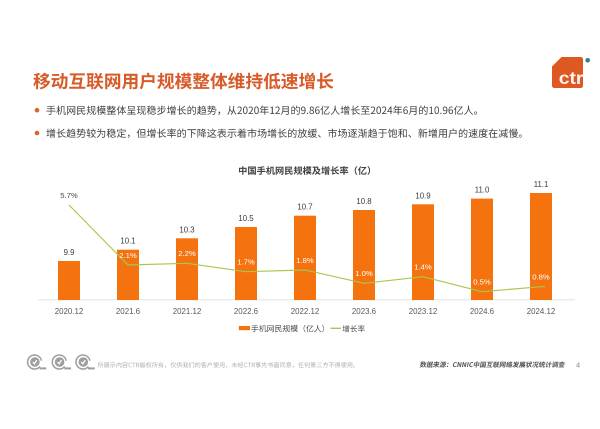 The image size is (600, 429). Describe the element at coordinates (541, 277) in the screenshot. I see `svg-text: 0.8%` at that location.